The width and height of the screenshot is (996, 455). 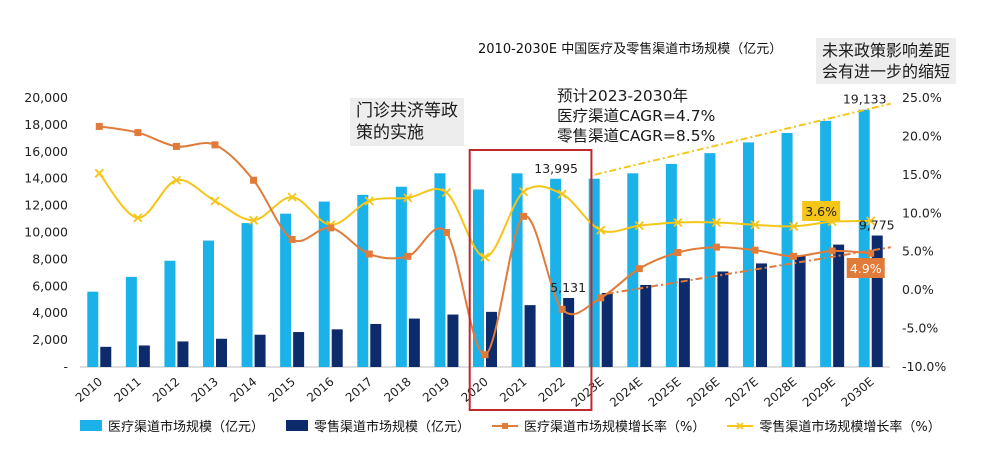 What do you see at coordinates (320, 390) in the screenshot?
I see `x-tick-label: 2016` at bounding box center [320, 390].